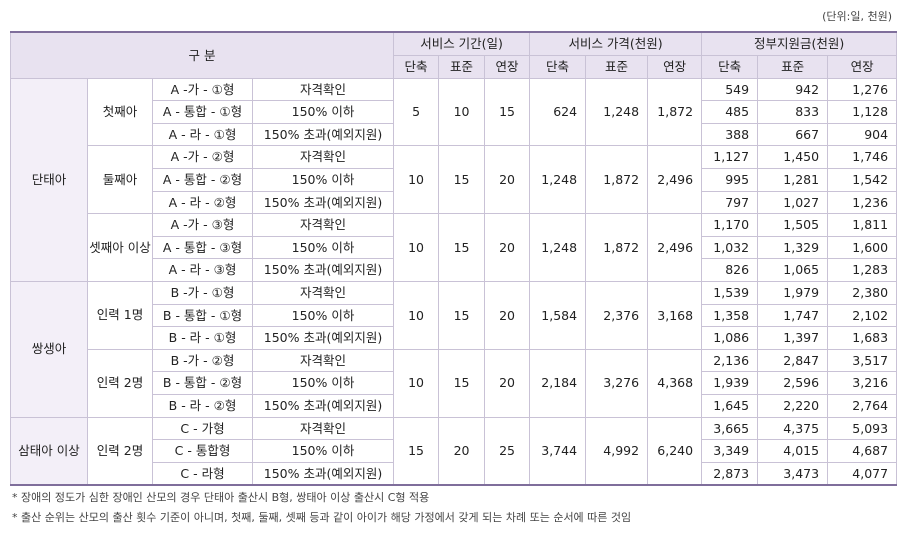 The height and width of the screenshot is (535, 908). Describe the element at coordinates (454, 270) in the screenshot. I see `table-row: A - 라 - ③형 150% 초과(예외지원) 826 1,065 1,283` at that location.